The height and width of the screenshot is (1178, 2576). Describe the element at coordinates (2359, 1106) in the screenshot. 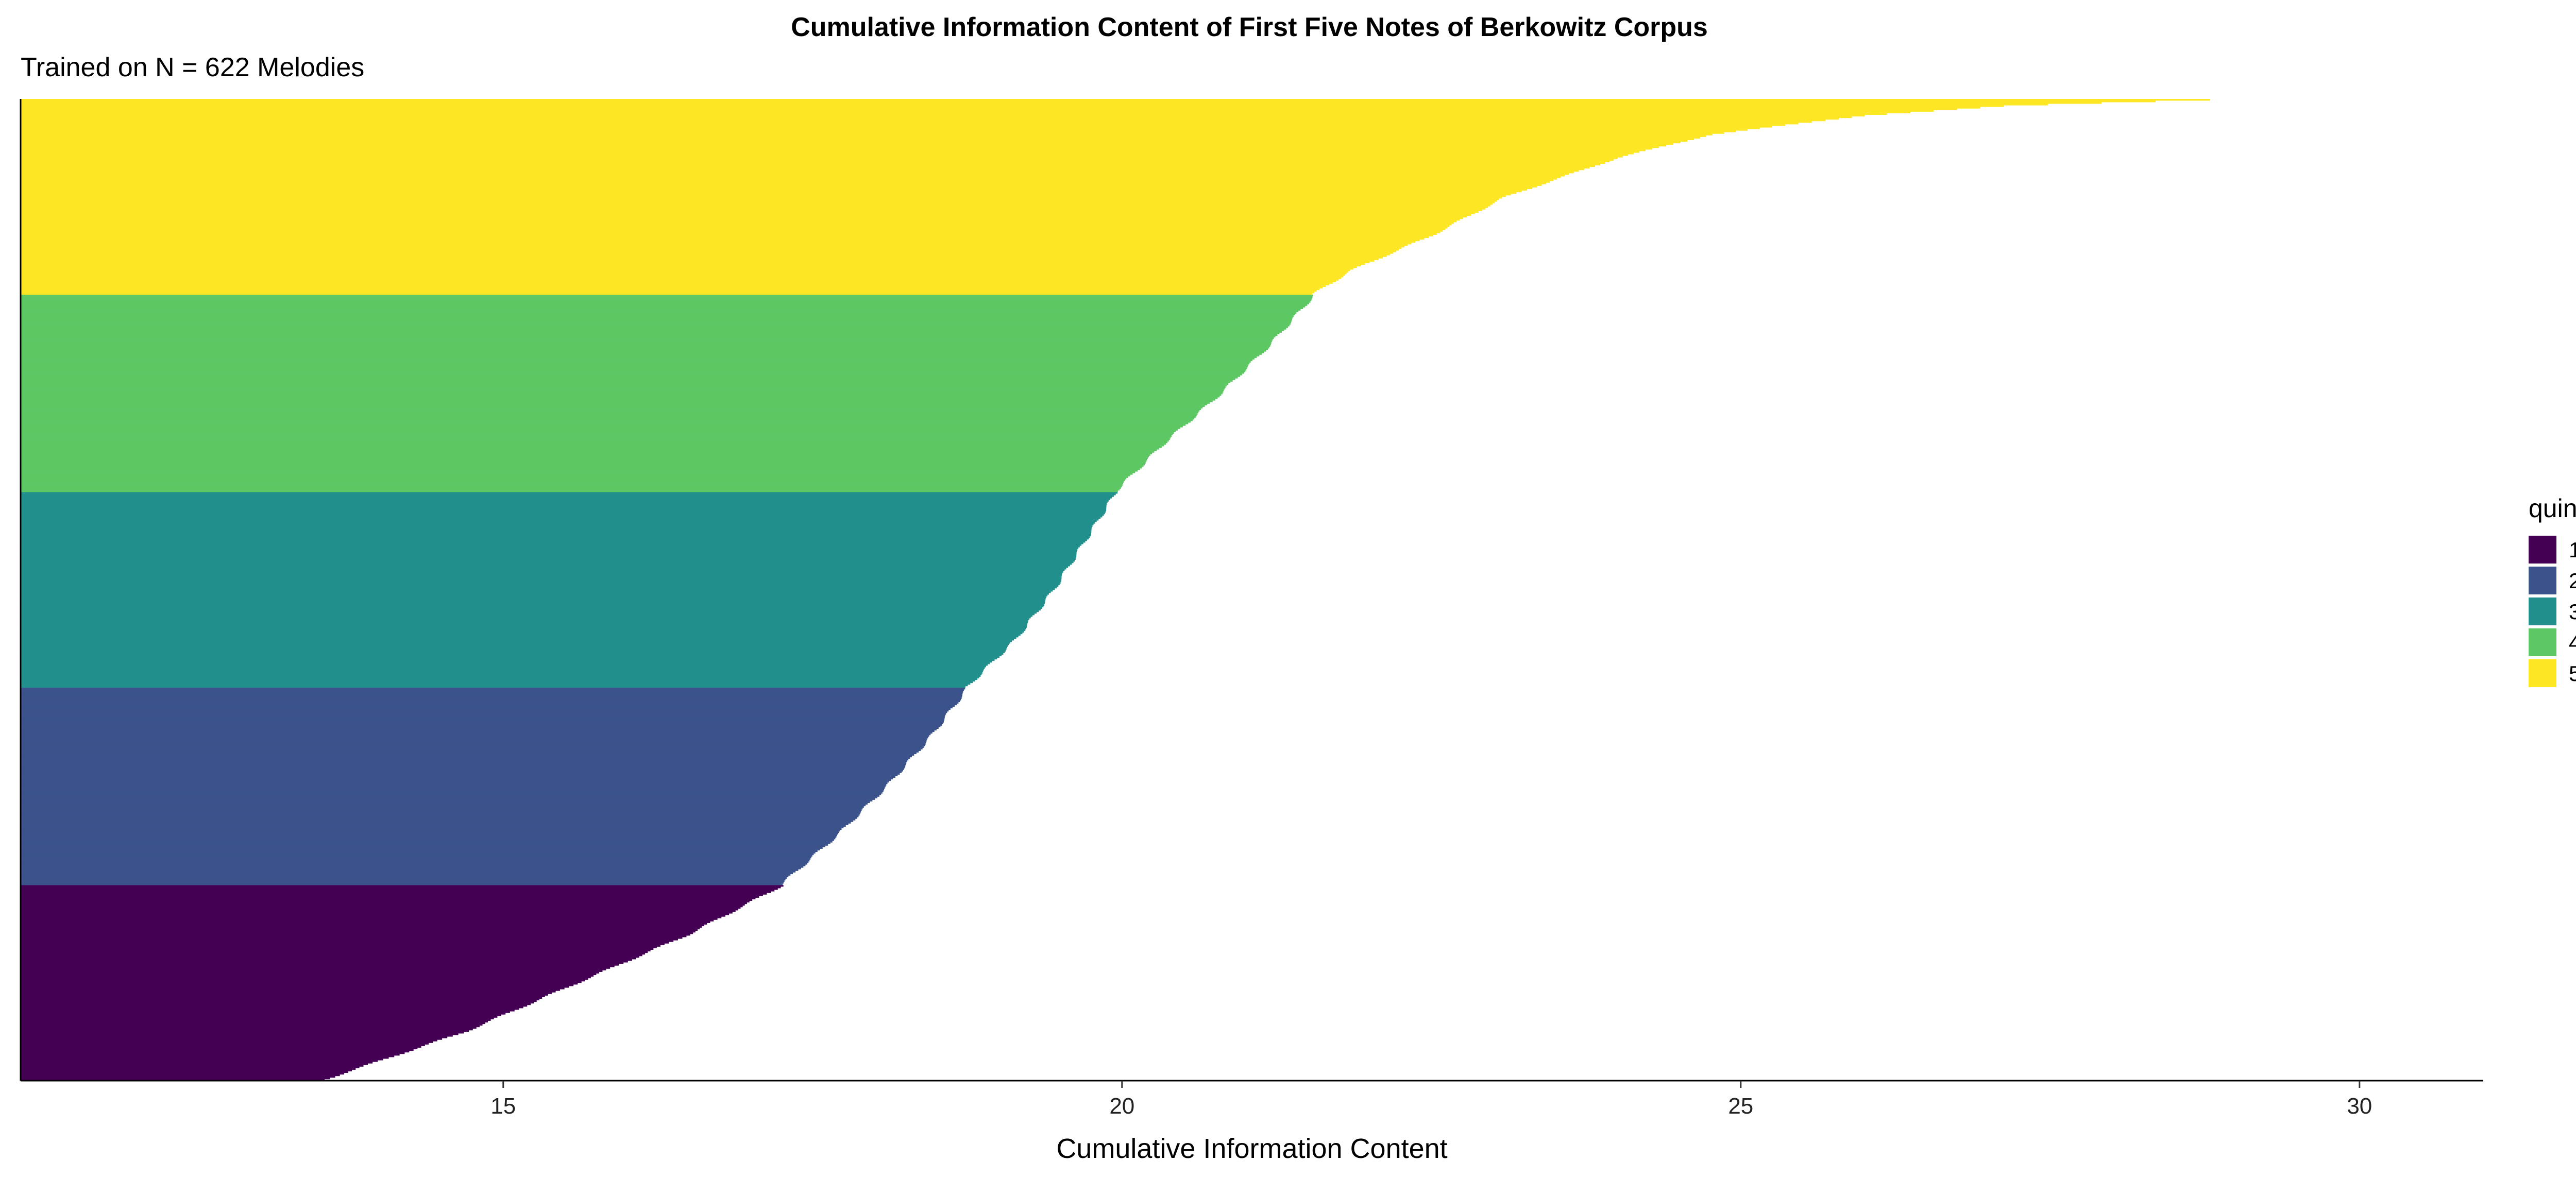

I see `x-tick-label: 30` at that location.